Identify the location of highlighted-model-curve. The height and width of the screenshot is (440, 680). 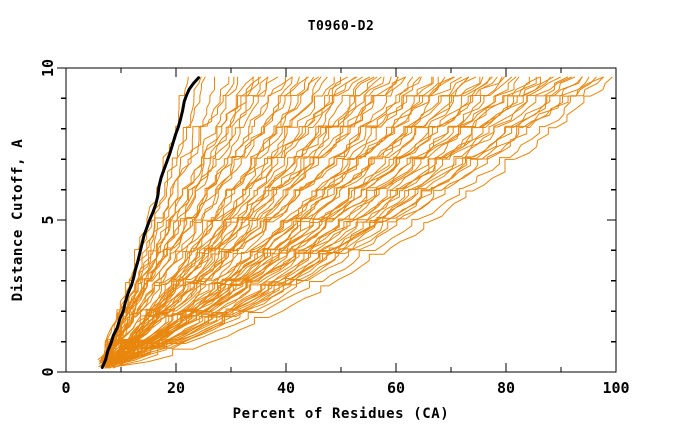
(150, 222).